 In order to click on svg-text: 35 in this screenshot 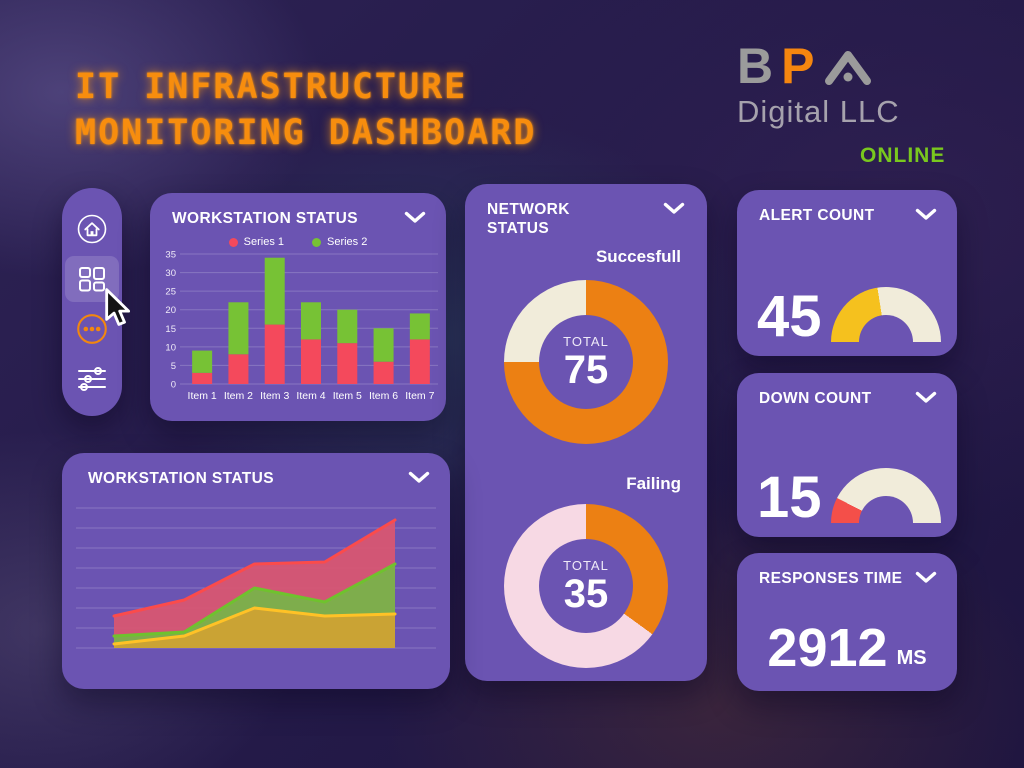, I will do `click(170, 255)`.